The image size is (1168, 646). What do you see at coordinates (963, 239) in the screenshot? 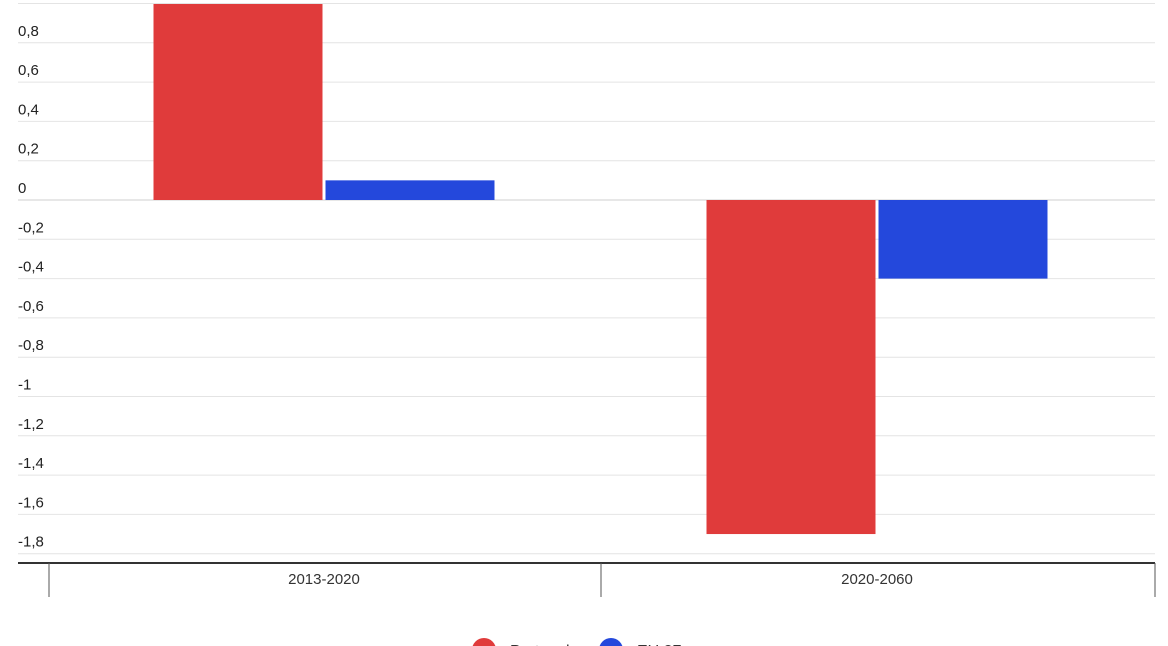
I see `bar-eu-27-2020-2060` at bounding box center [963, 239].